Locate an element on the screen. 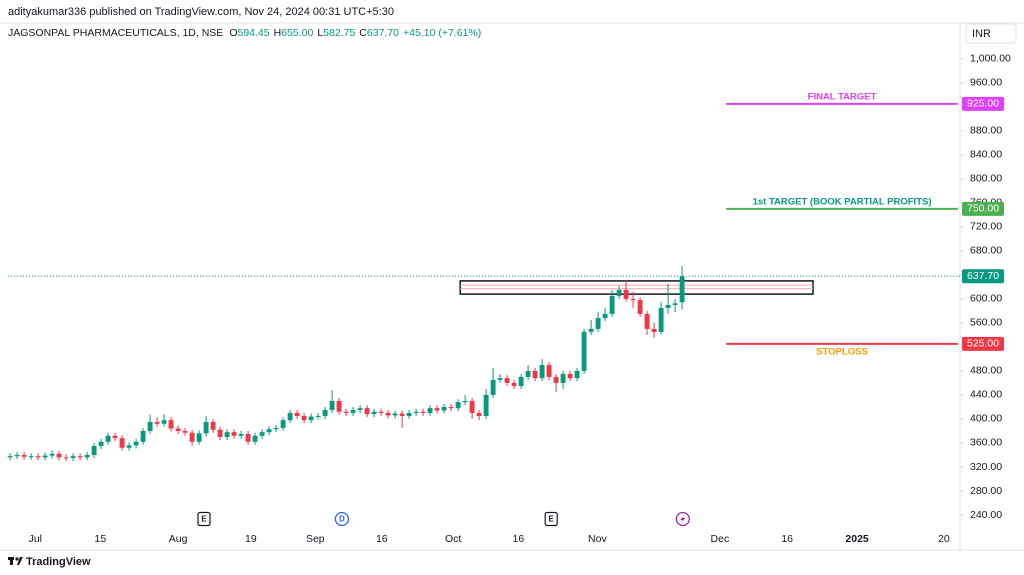 The height and width of the screenshot is (575, 1024). y-tick-label: 680.00 is located at coordinates (986, 251).